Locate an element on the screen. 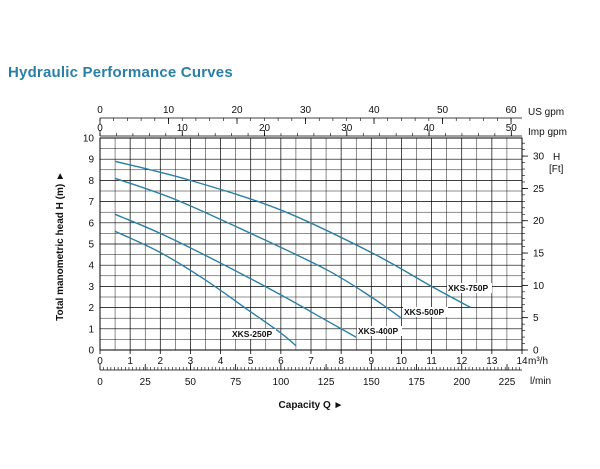 Image resolution: width=600 pixels, height=469 pixels. lmin-axis-unit: l/min is located at coordinates (540, 381).